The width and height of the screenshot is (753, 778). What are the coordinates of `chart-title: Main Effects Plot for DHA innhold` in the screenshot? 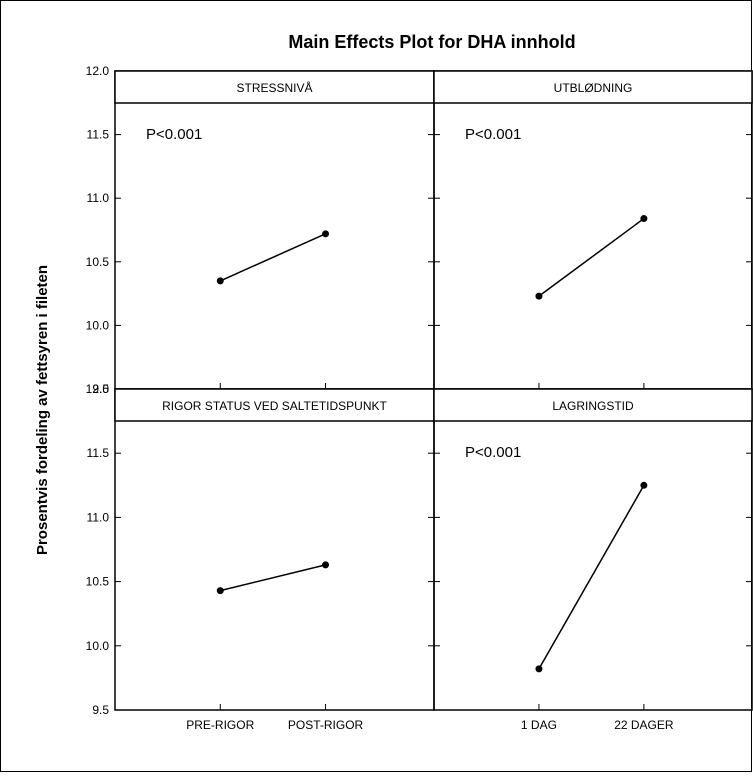 It's located at (431, 42).